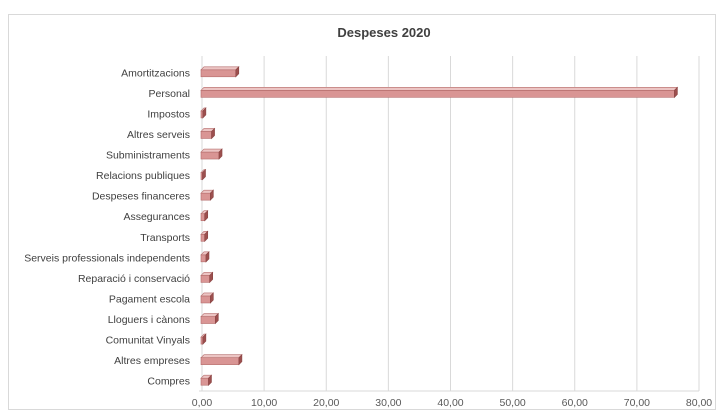 This screenshot has height=414, width=725. I want to click on category-label: Assegurances, so click(156, 217).